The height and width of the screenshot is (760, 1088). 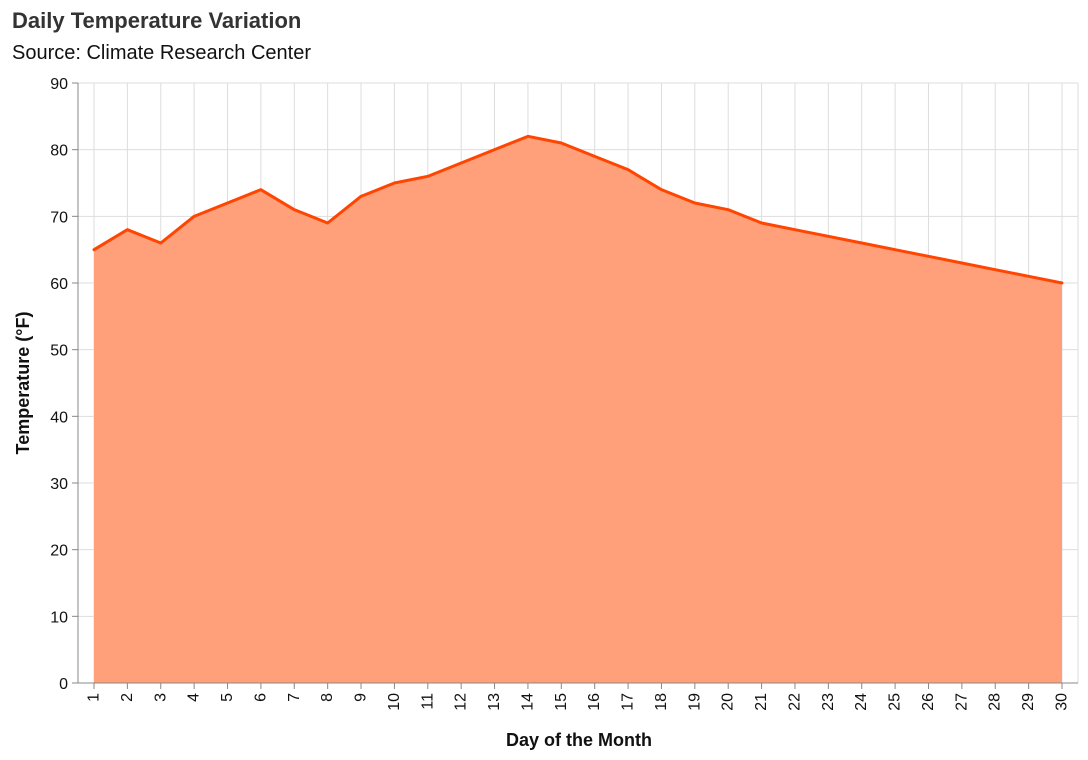 I want to click on y-axis-title: Temperature (°F), so click(x=23, y=383).